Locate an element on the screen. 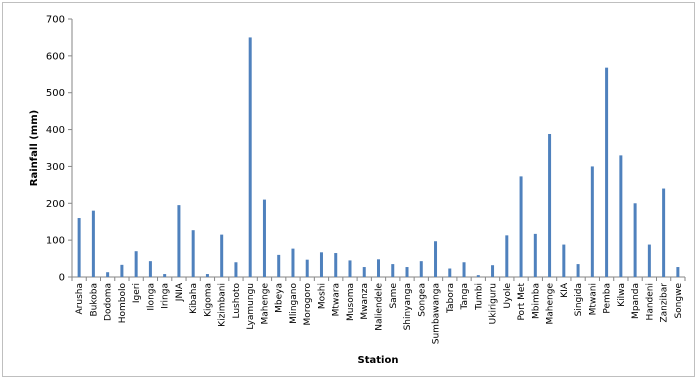  x-tick-label: JNIA is located at coordinates (180, 292).